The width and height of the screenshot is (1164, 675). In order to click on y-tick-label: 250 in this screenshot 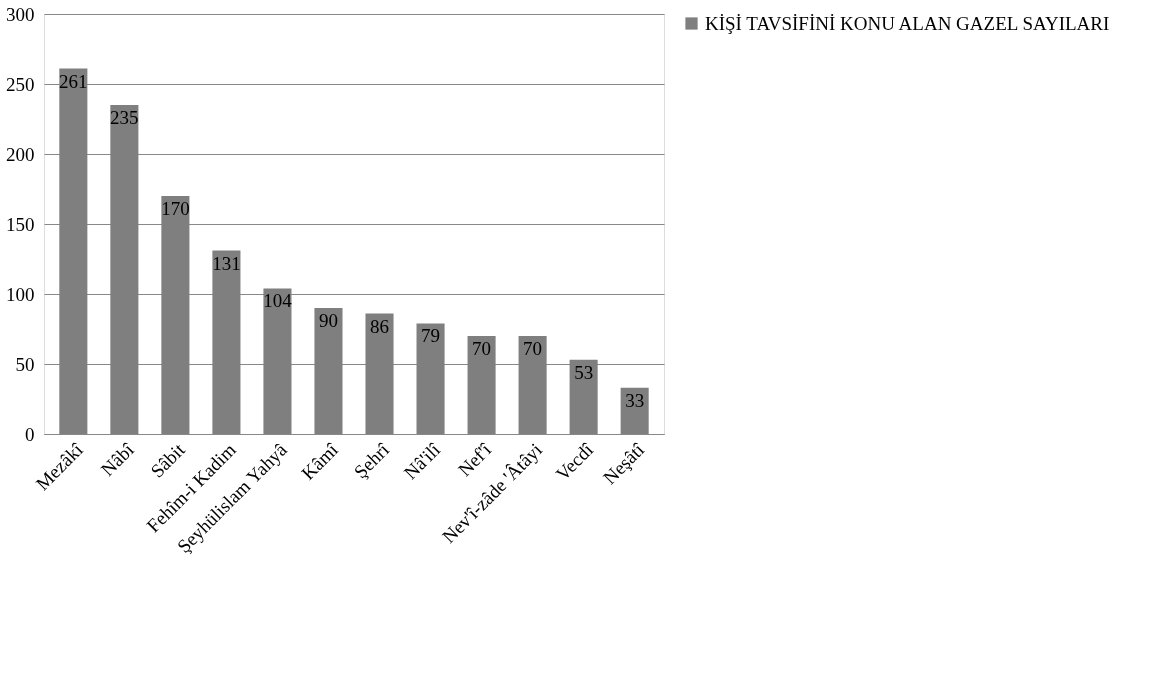, I will do `click(20, 84)`.